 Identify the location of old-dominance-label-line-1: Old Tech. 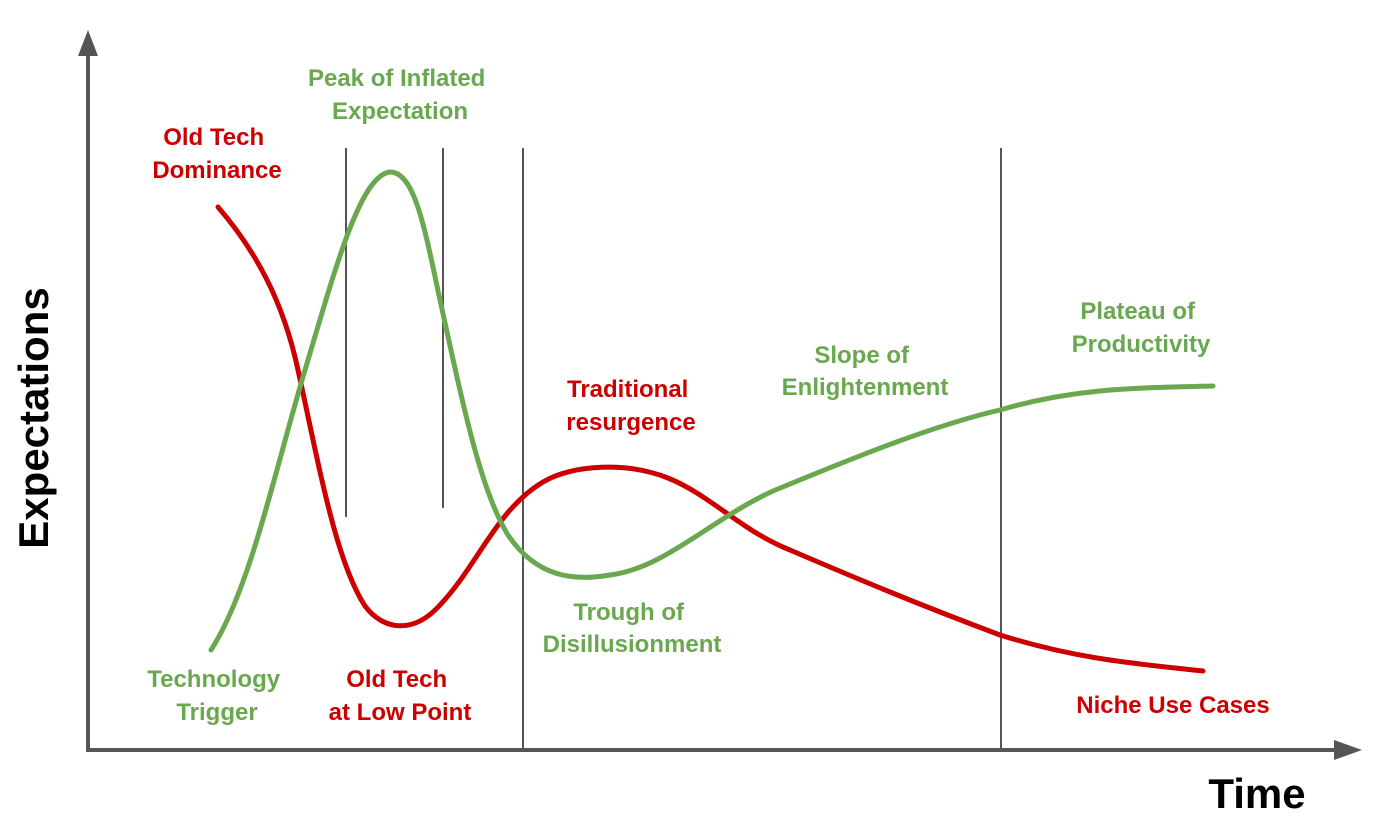
(213, 137).